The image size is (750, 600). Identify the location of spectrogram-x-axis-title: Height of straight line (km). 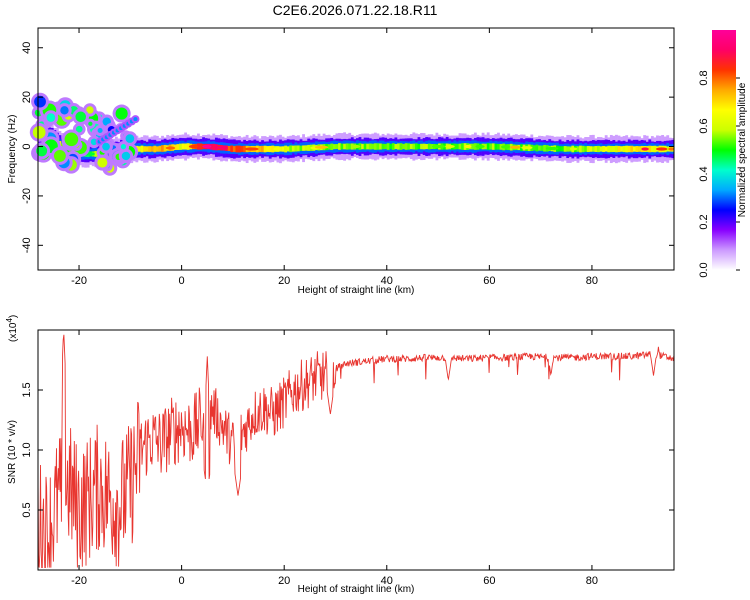
(356, 290).